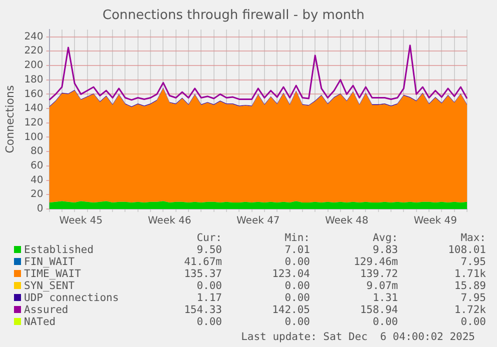 The width and height of the screenshot is (497, 347). What do you see at coordinates (34, 94) in the screenshot?
I see `y-tick-label: 160` at bounding box center [34, 94].